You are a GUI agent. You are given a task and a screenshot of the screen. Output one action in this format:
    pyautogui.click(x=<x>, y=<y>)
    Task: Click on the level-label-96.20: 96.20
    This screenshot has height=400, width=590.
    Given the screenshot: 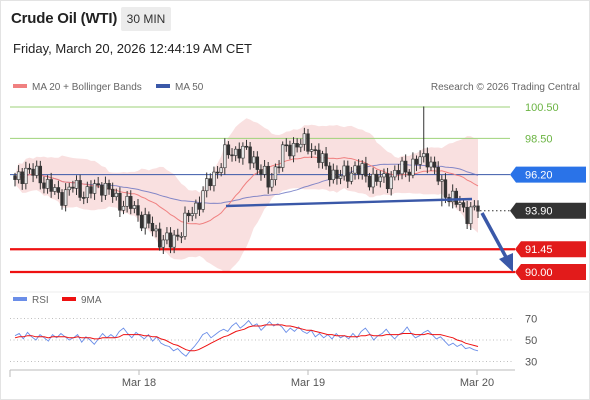 What is the action you would take?
    pyautogui.click(x=539, y=176)
    